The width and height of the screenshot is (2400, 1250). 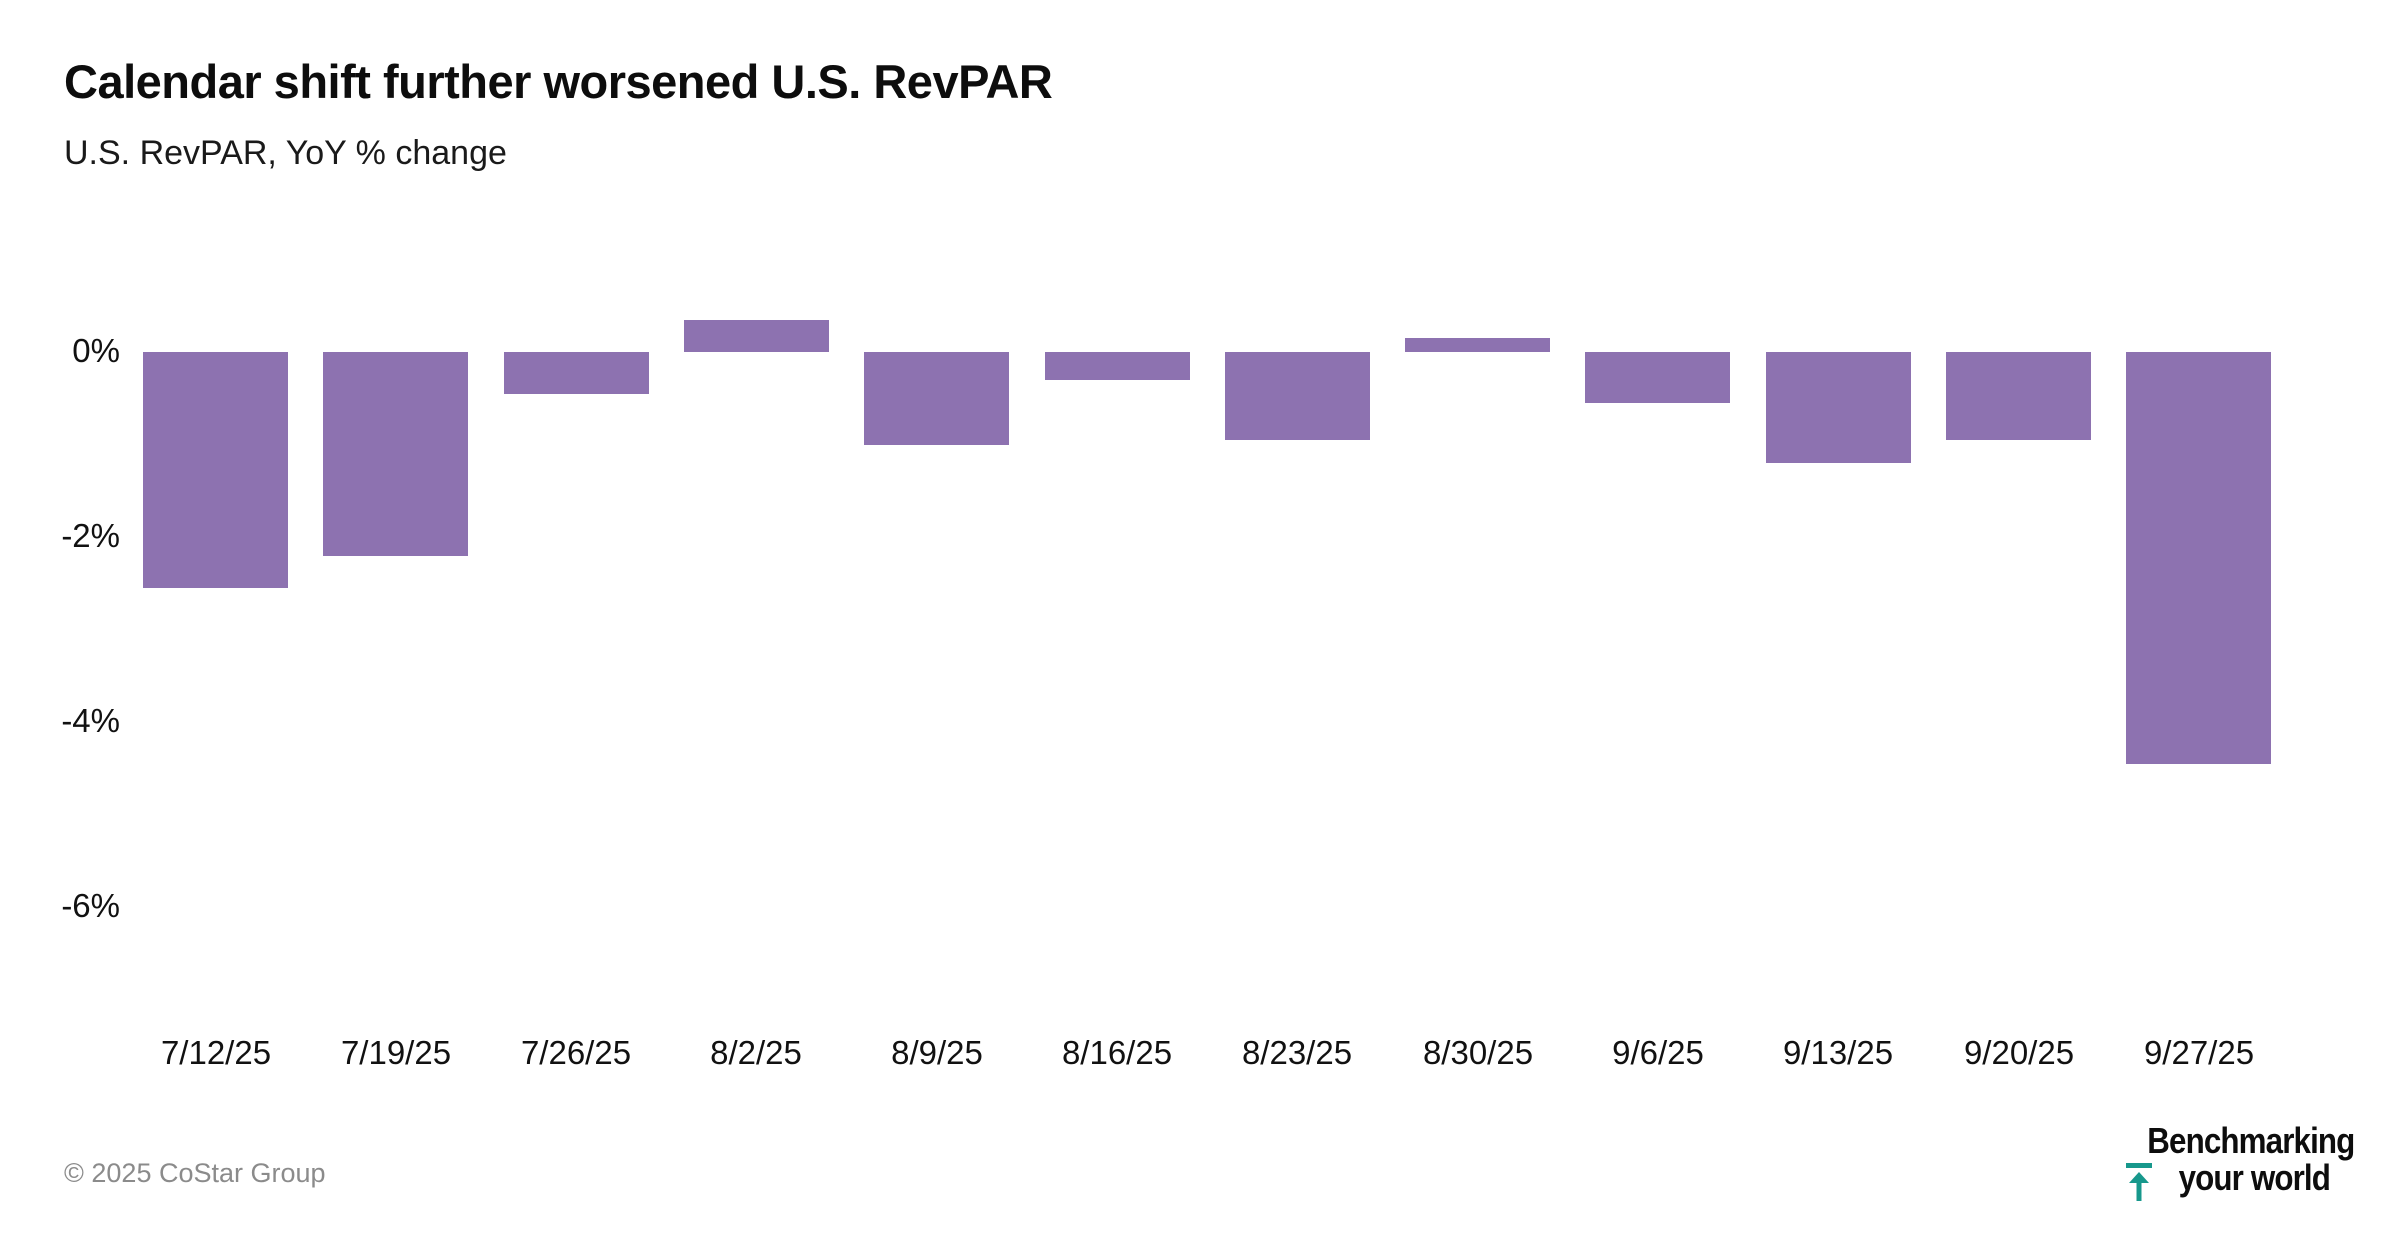 I want to click on bar-9/6/25, so click(x=1657, y=377).